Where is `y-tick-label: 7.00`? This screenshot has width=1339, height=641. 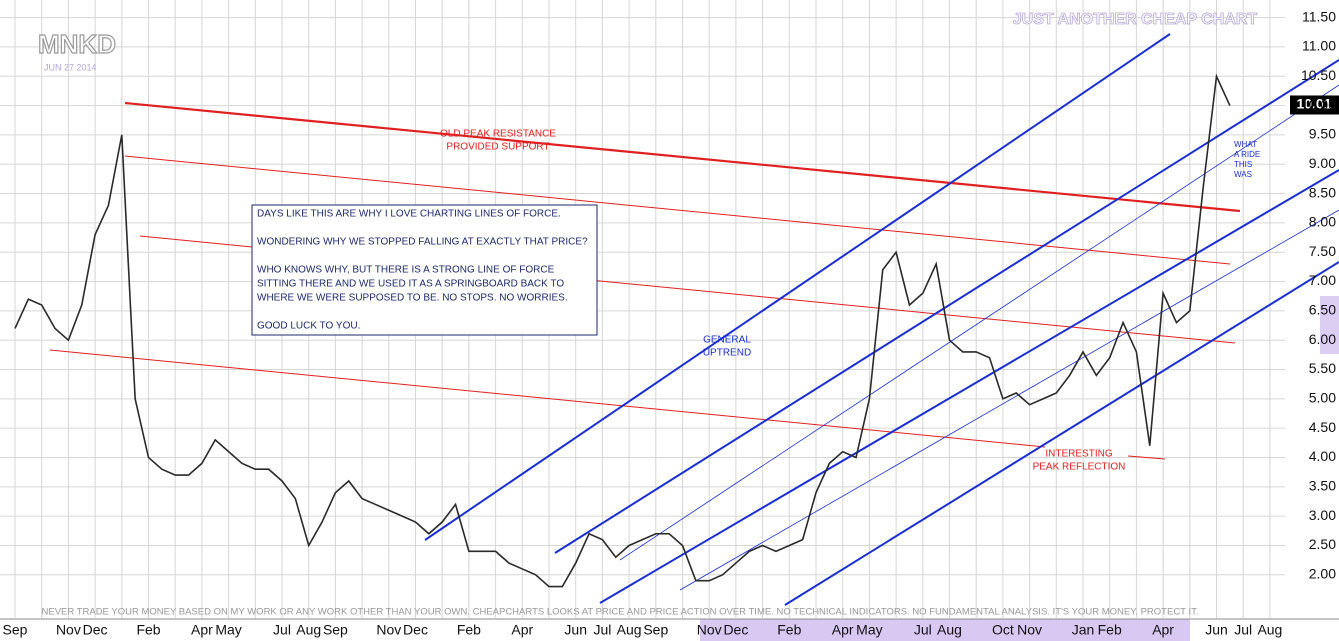
y-tick-label: 7.00 is located at coordinates (1322, 280).